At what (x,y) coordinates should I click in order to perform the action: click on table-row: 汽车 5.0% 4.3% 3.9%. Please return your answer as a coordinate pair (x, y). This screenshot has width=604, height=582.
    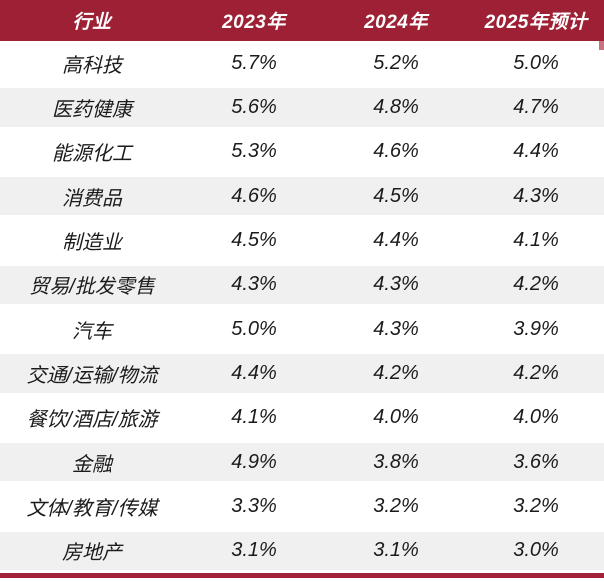
    Looking at the image, I should click on (302, 329).